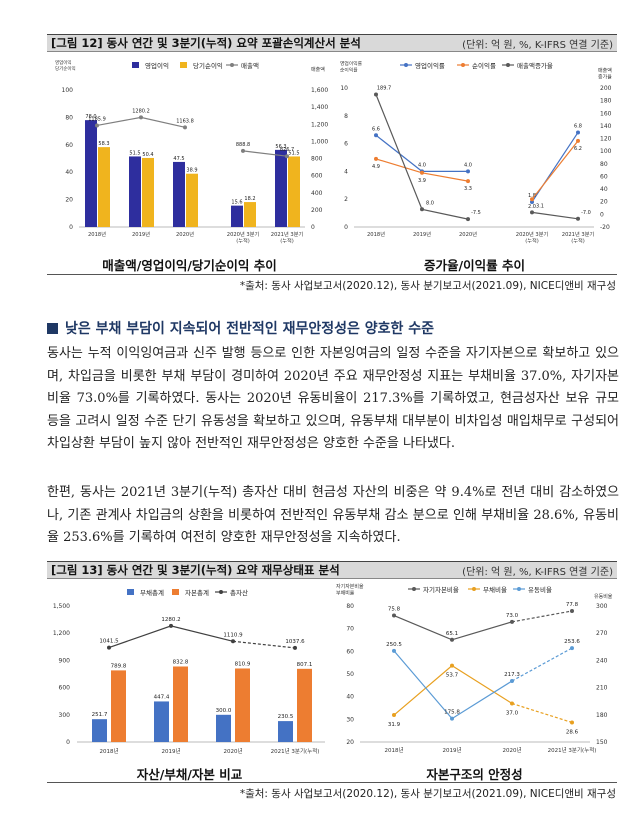 The height and width of the screenshot is (813, 634). Describe the element at coordinates (604, 176) in the screenshot. I see `y-tick-right: 60` at that location.